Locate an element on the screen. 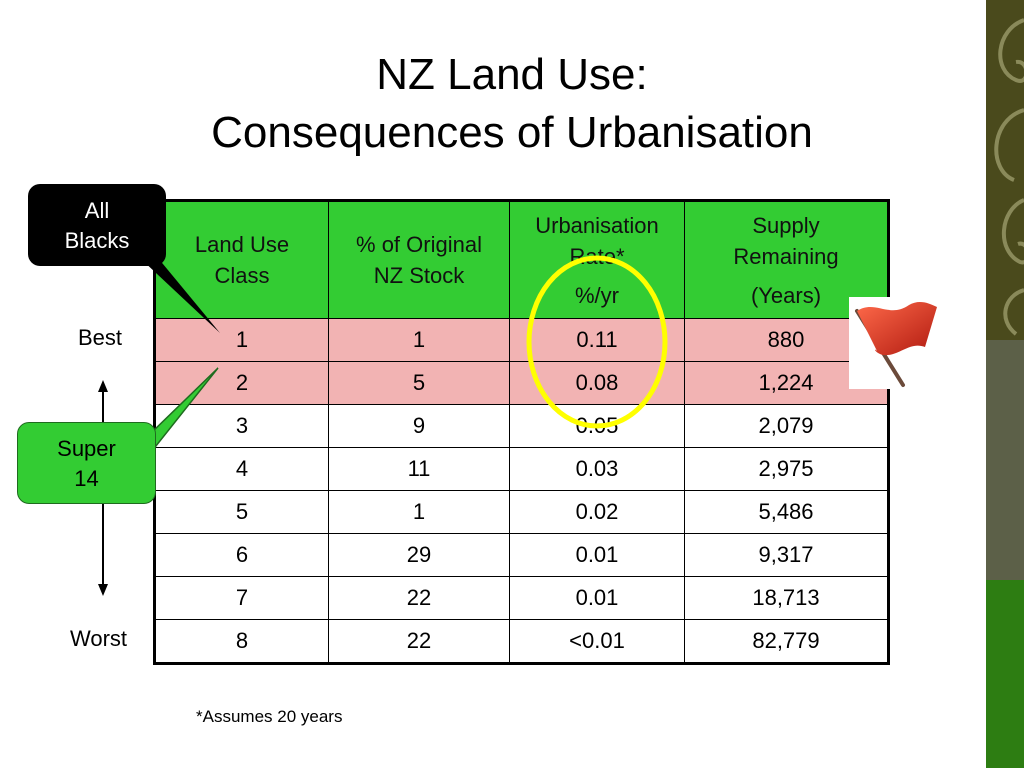 The image size is (1024, 768). table-row: 8 22 <0.01 82,779 is located at coordinates (521, 641).